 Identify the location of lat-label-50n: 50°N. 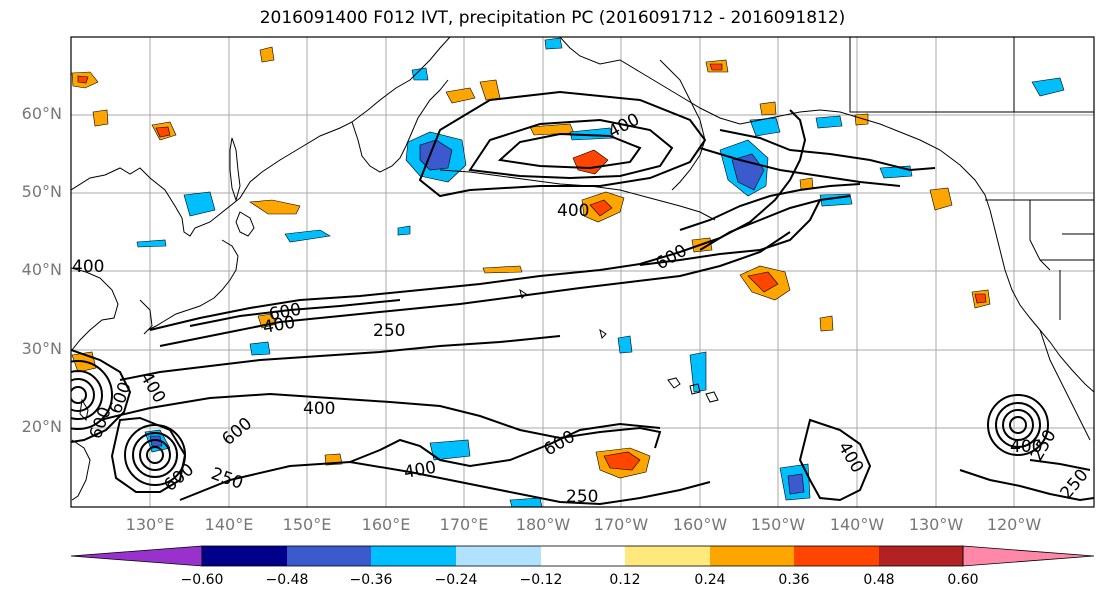
(41, 191).